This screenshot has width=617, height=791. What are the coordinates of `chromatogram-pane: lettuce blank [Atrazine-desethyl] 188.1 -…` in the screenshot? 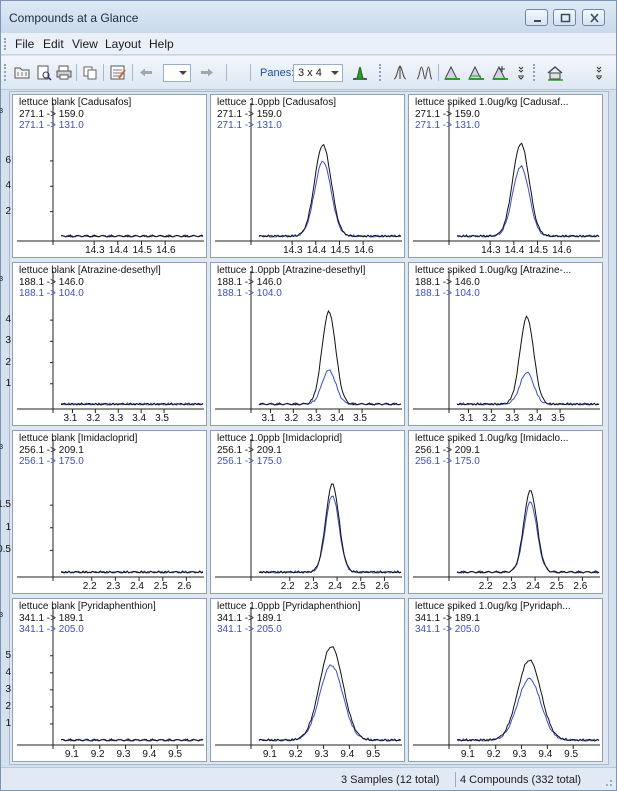 It's located at (103, 344).